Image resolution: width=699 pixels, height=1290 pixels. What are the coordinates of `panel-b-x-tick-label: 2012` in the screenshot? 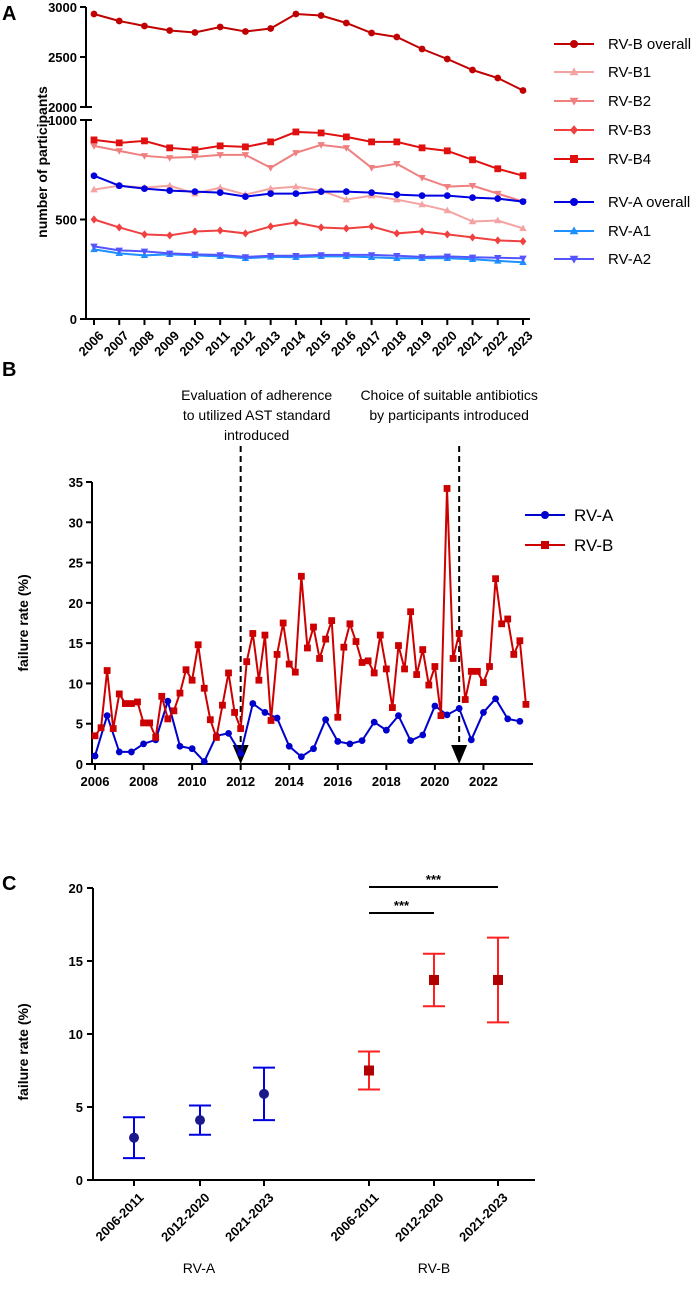 It's located at (240, 781).